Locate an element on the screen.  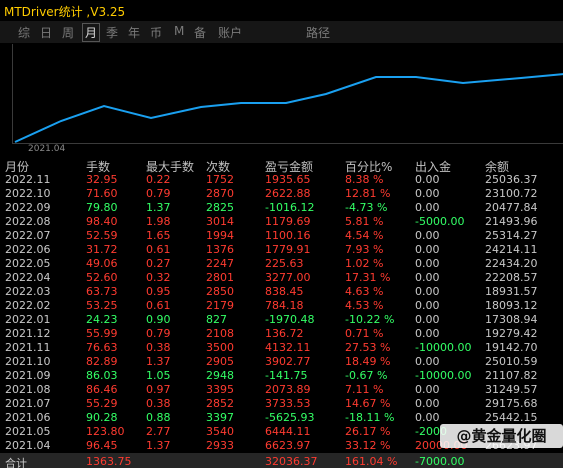
tab: 月 is located at coordinates (91, 32).